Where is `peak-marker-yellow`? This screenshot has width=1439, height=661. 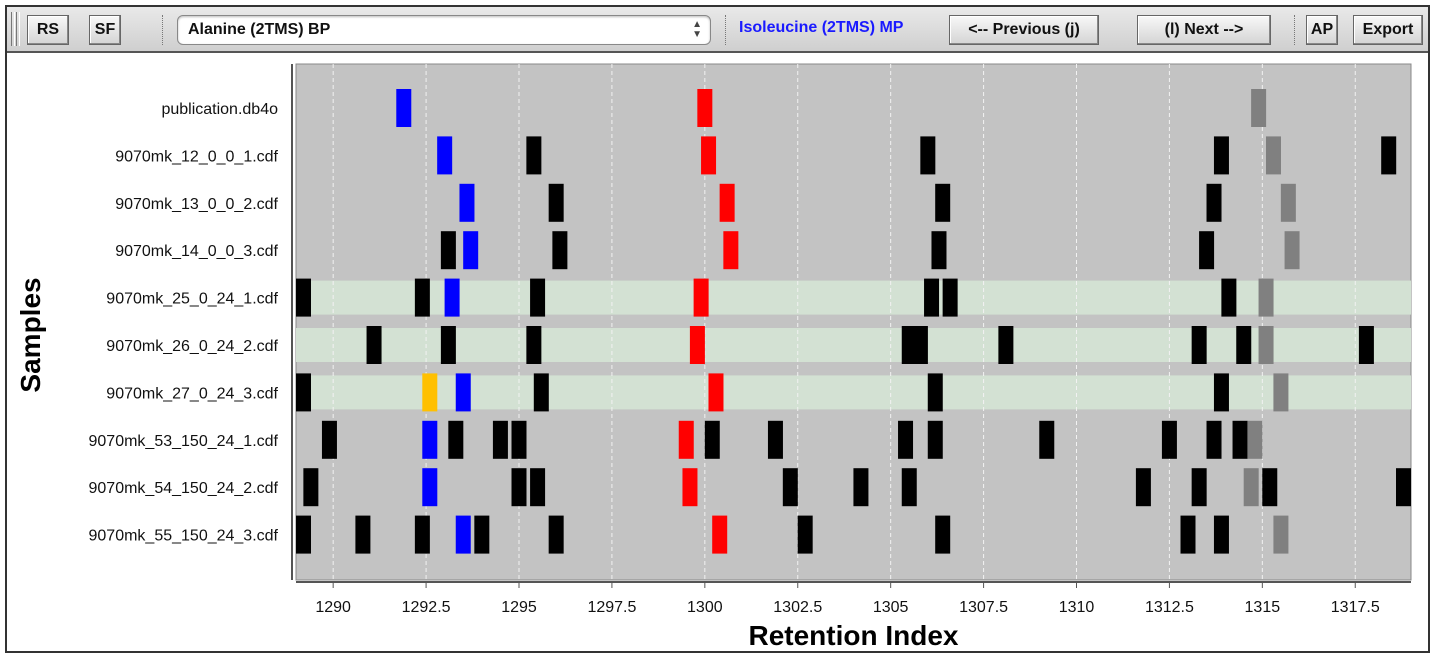
peak-marker-yellow is located at coordinates (430, 392).